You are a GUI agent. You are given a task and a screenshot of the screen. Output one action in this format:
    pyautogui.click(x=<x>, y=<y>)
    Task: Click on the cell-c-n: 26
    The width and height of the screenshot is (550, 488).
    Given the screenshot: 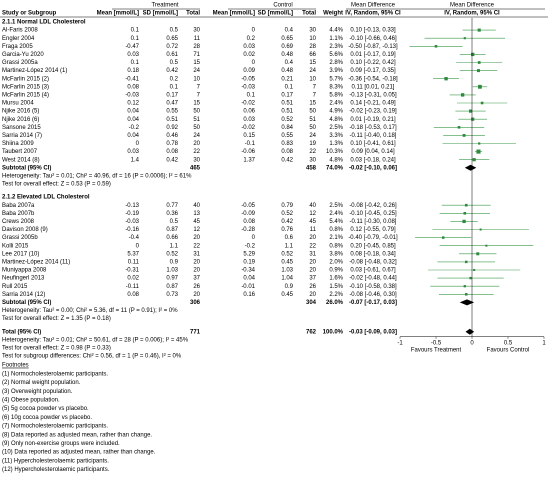 What is the action you would take?
    pyautogui.click(x=312, y=287)
    